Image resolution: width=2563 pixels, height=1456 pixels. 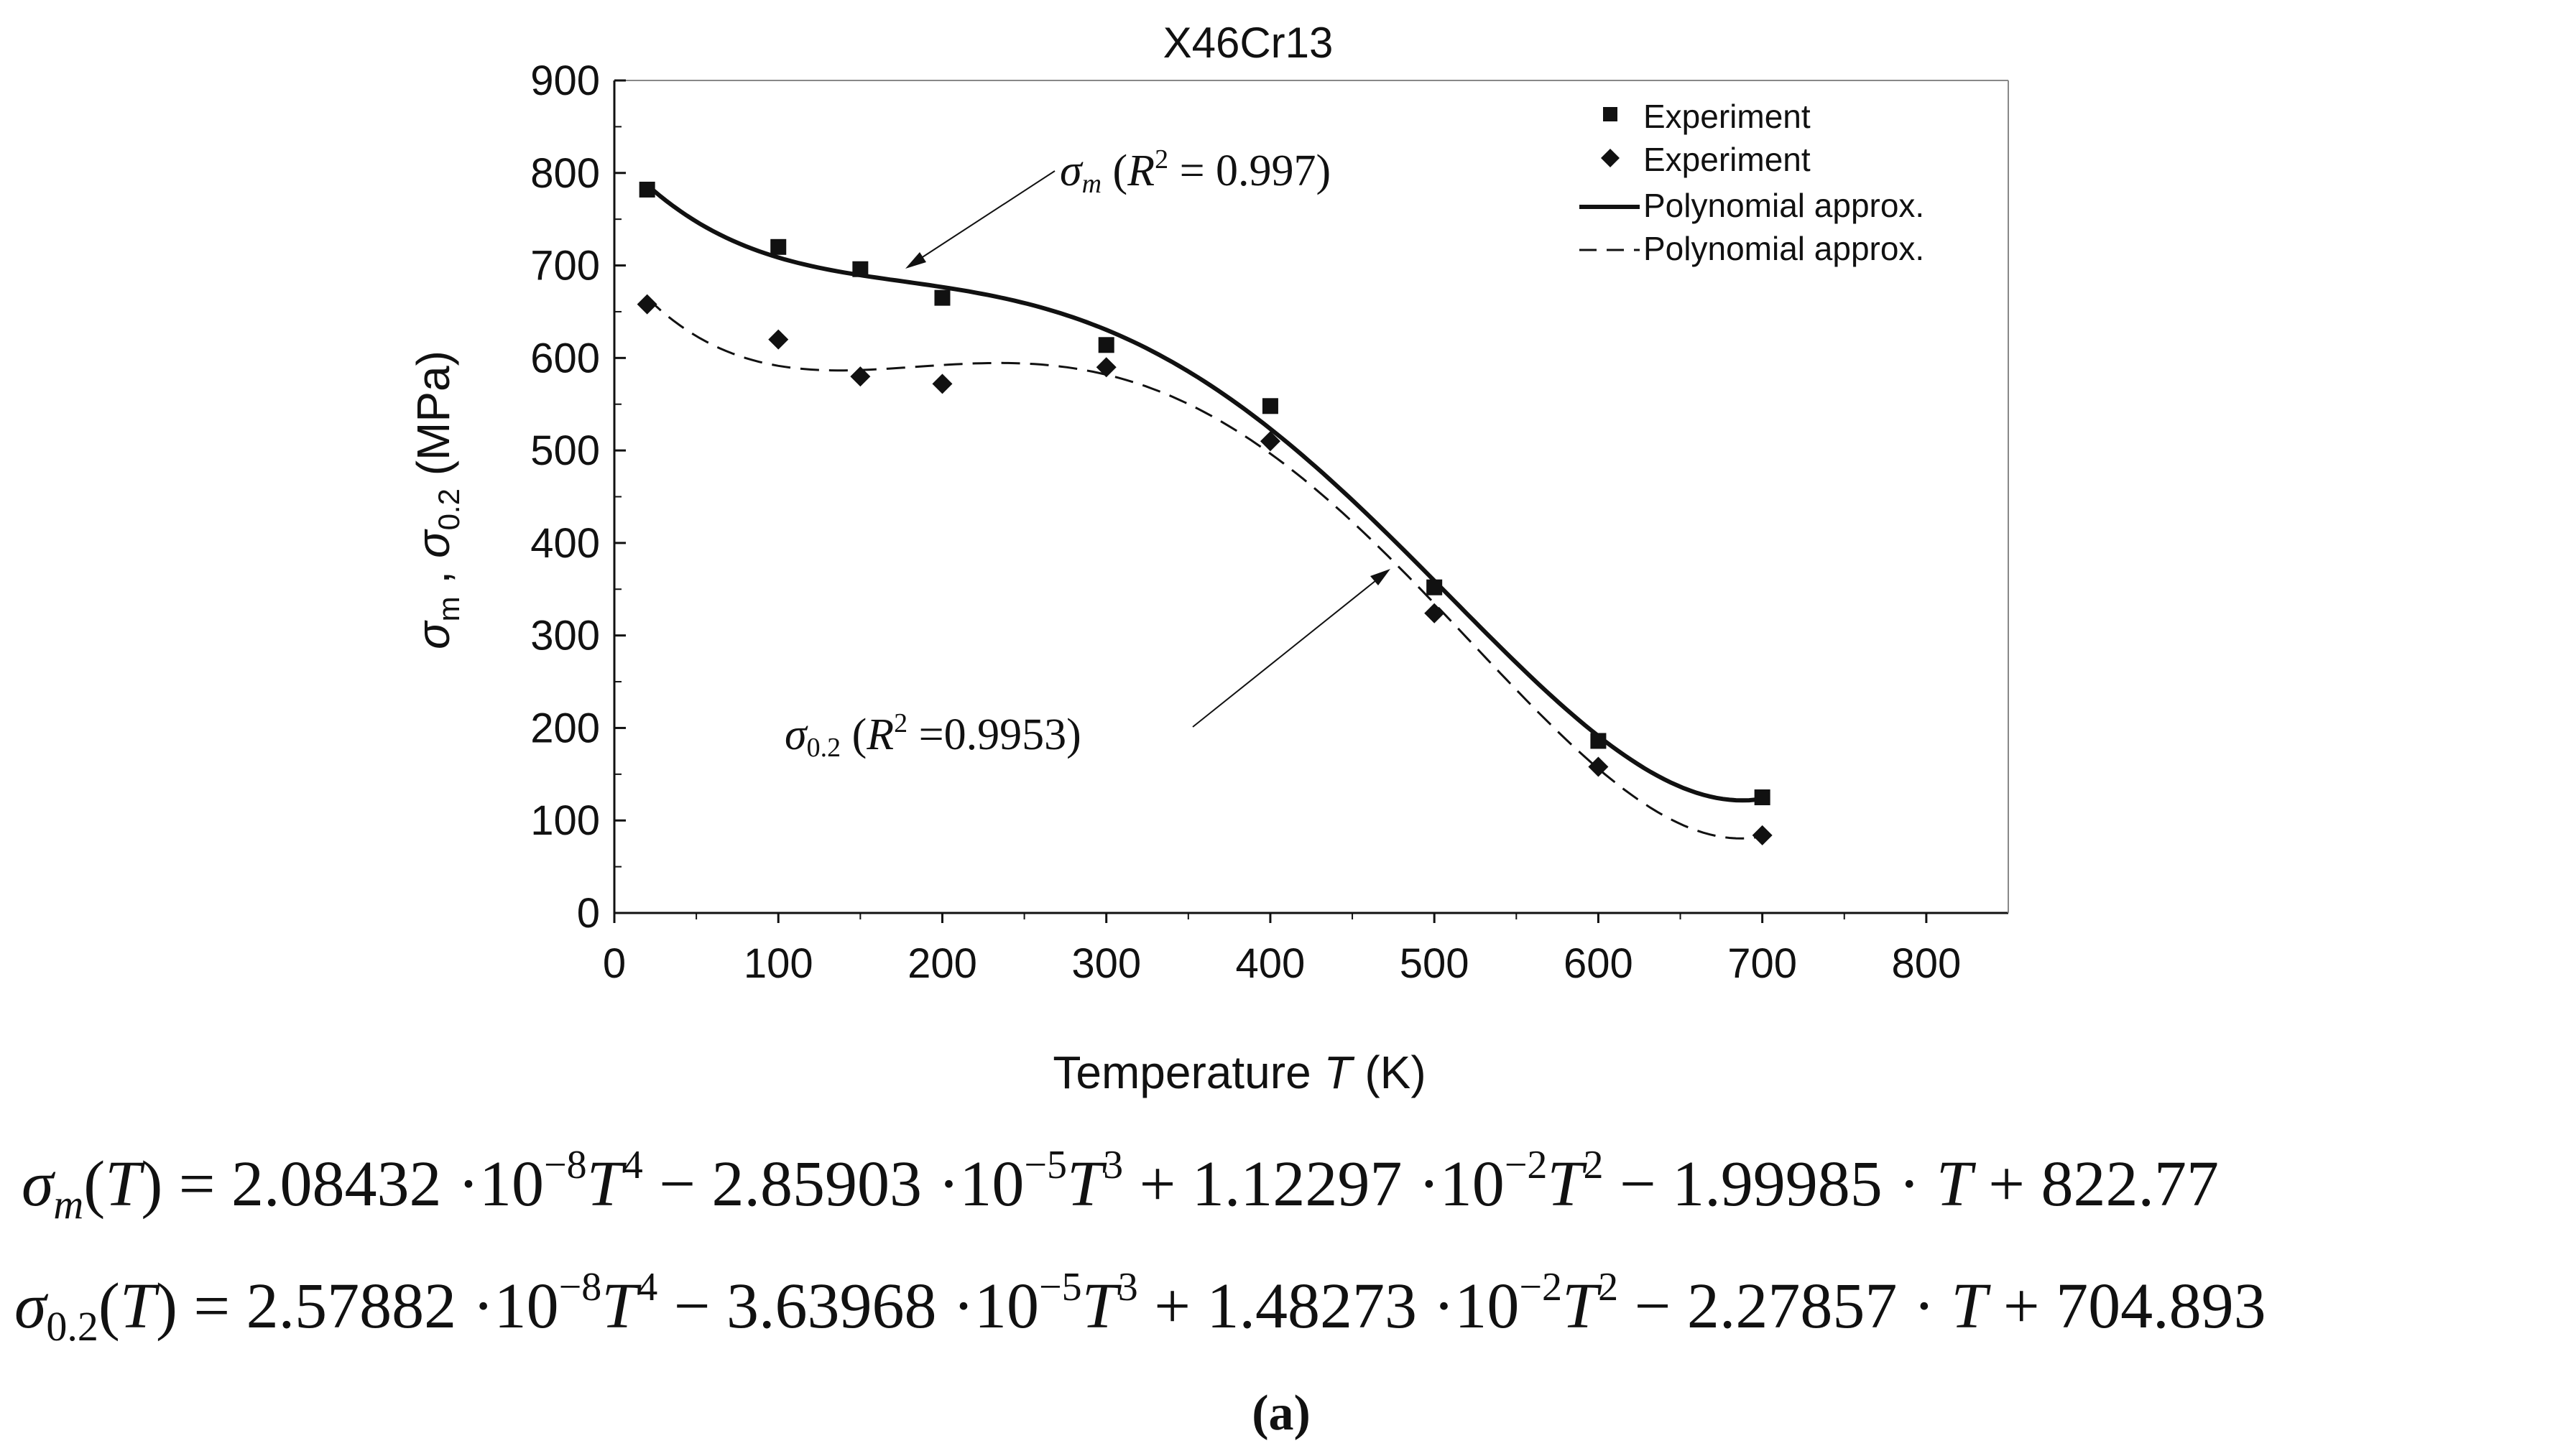 I want to click on y-tick-label: 300, so click(x=565, y=636).